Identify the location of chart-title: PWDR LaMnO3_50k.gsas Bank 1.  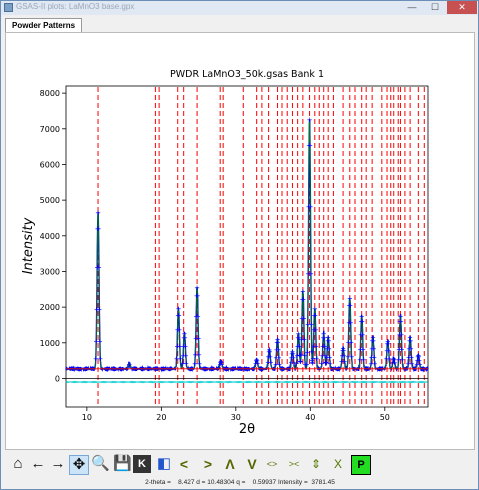
(247, 74).